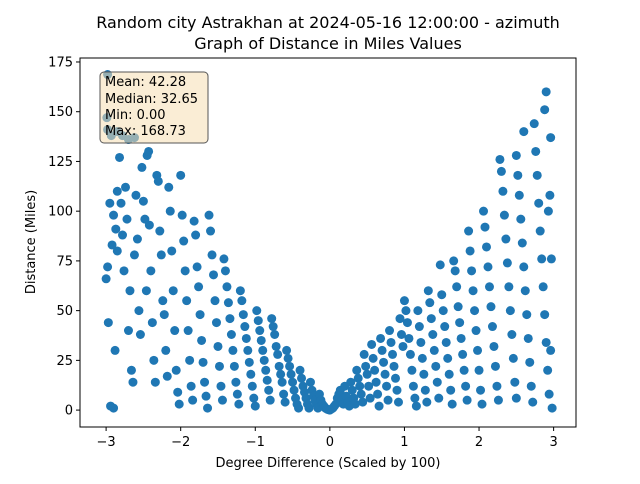 This screenshot has height=484, width=640. I want to click on y-tick-label: 25, so click(64, 361).